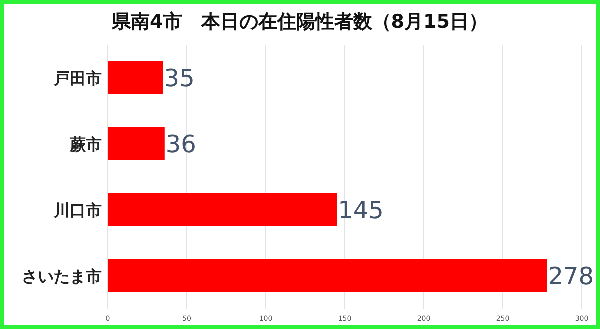 This screenshot has width=600, height=329. What do you see at coordinates (85, 144) in the screenshot?
I see `y-tick-label: 蕨市` at bounding box center [85, 144].